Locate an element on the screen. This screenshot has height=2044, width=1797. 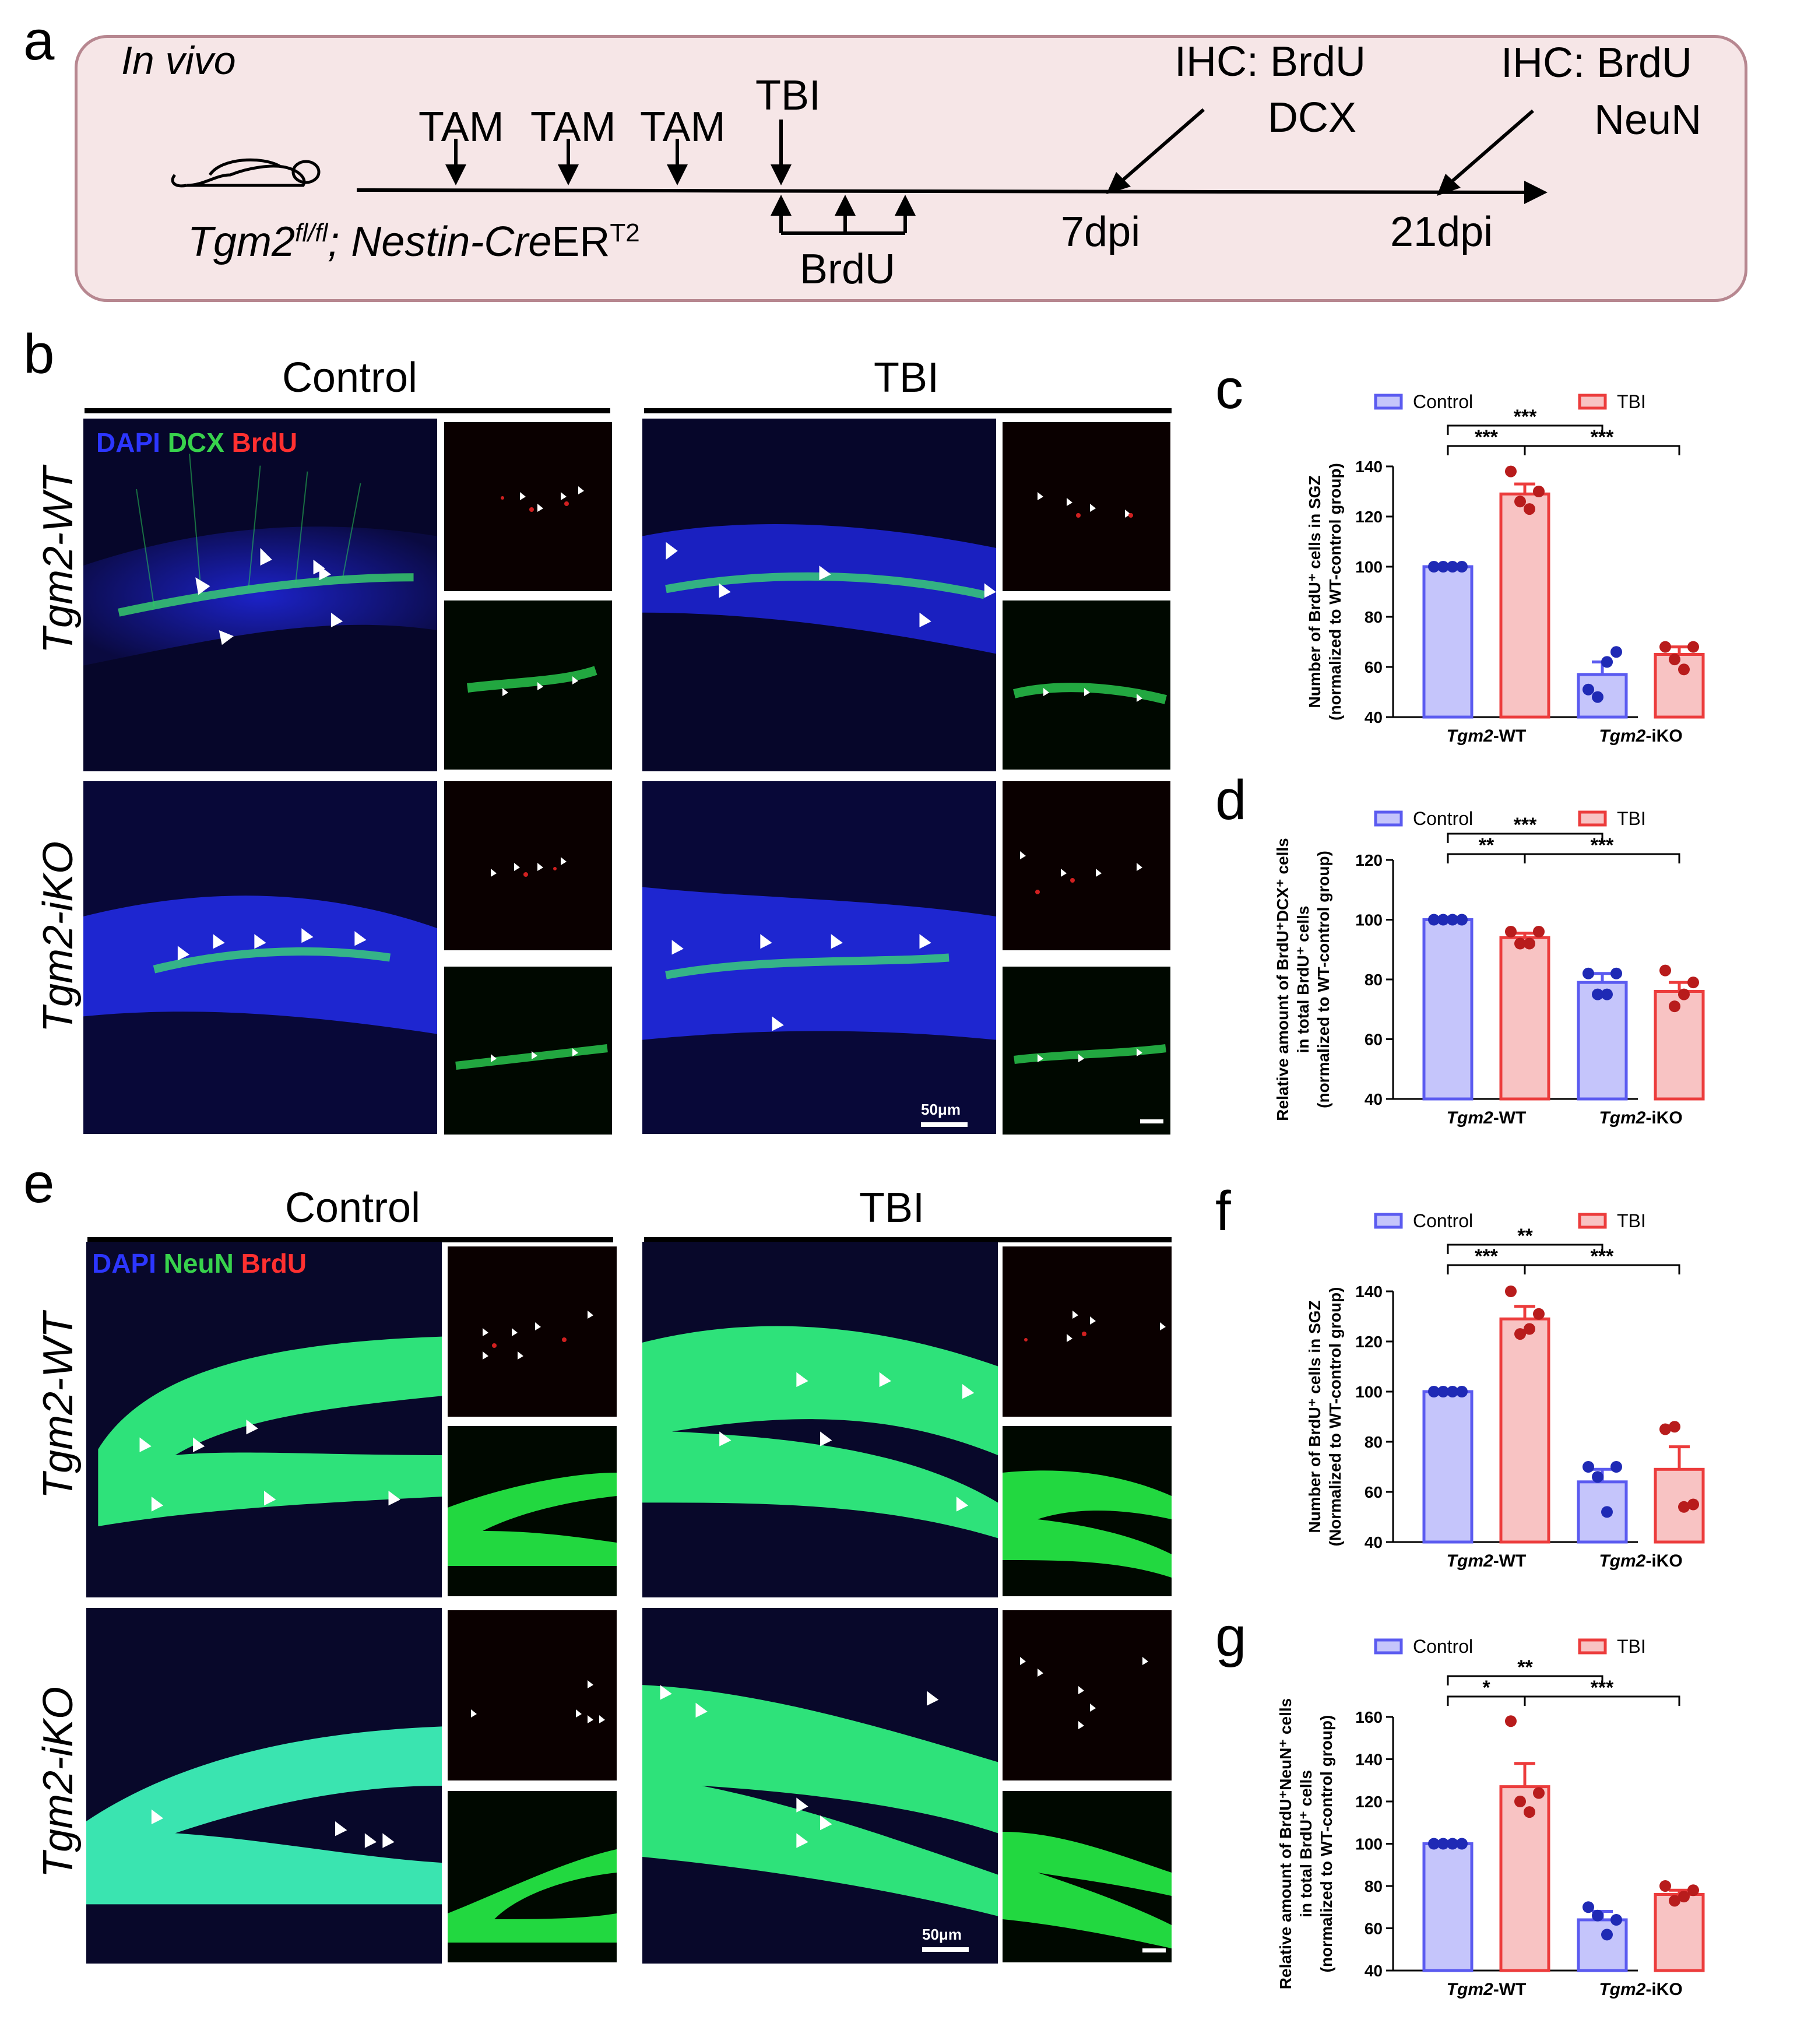
b-row-iko: Tgm2-iKO is located at coordinates (58, 936).